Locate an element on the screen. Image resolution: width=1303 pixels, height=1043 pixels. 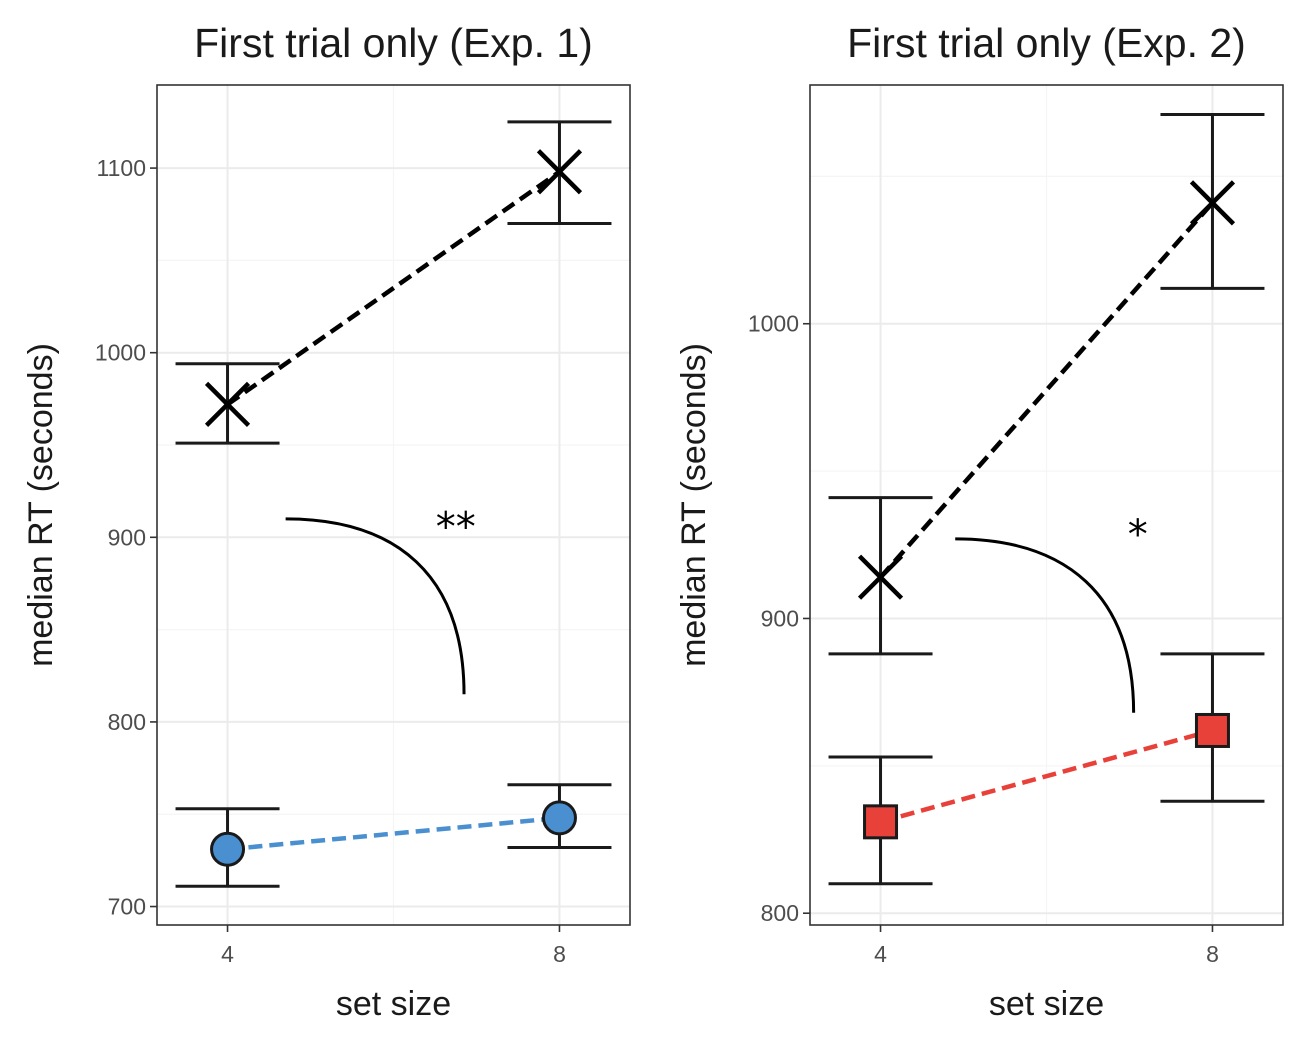
y-axis-title-exp1: median RT (seconds) is located at coordinates (41, 505).